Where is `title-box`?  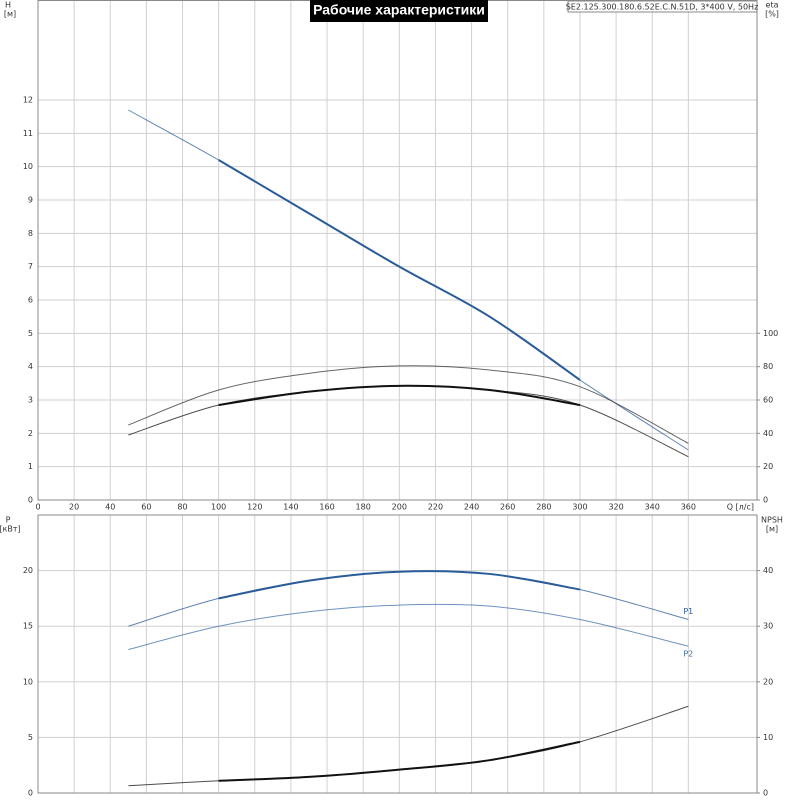
title-box is located at coordinates (399, 11).